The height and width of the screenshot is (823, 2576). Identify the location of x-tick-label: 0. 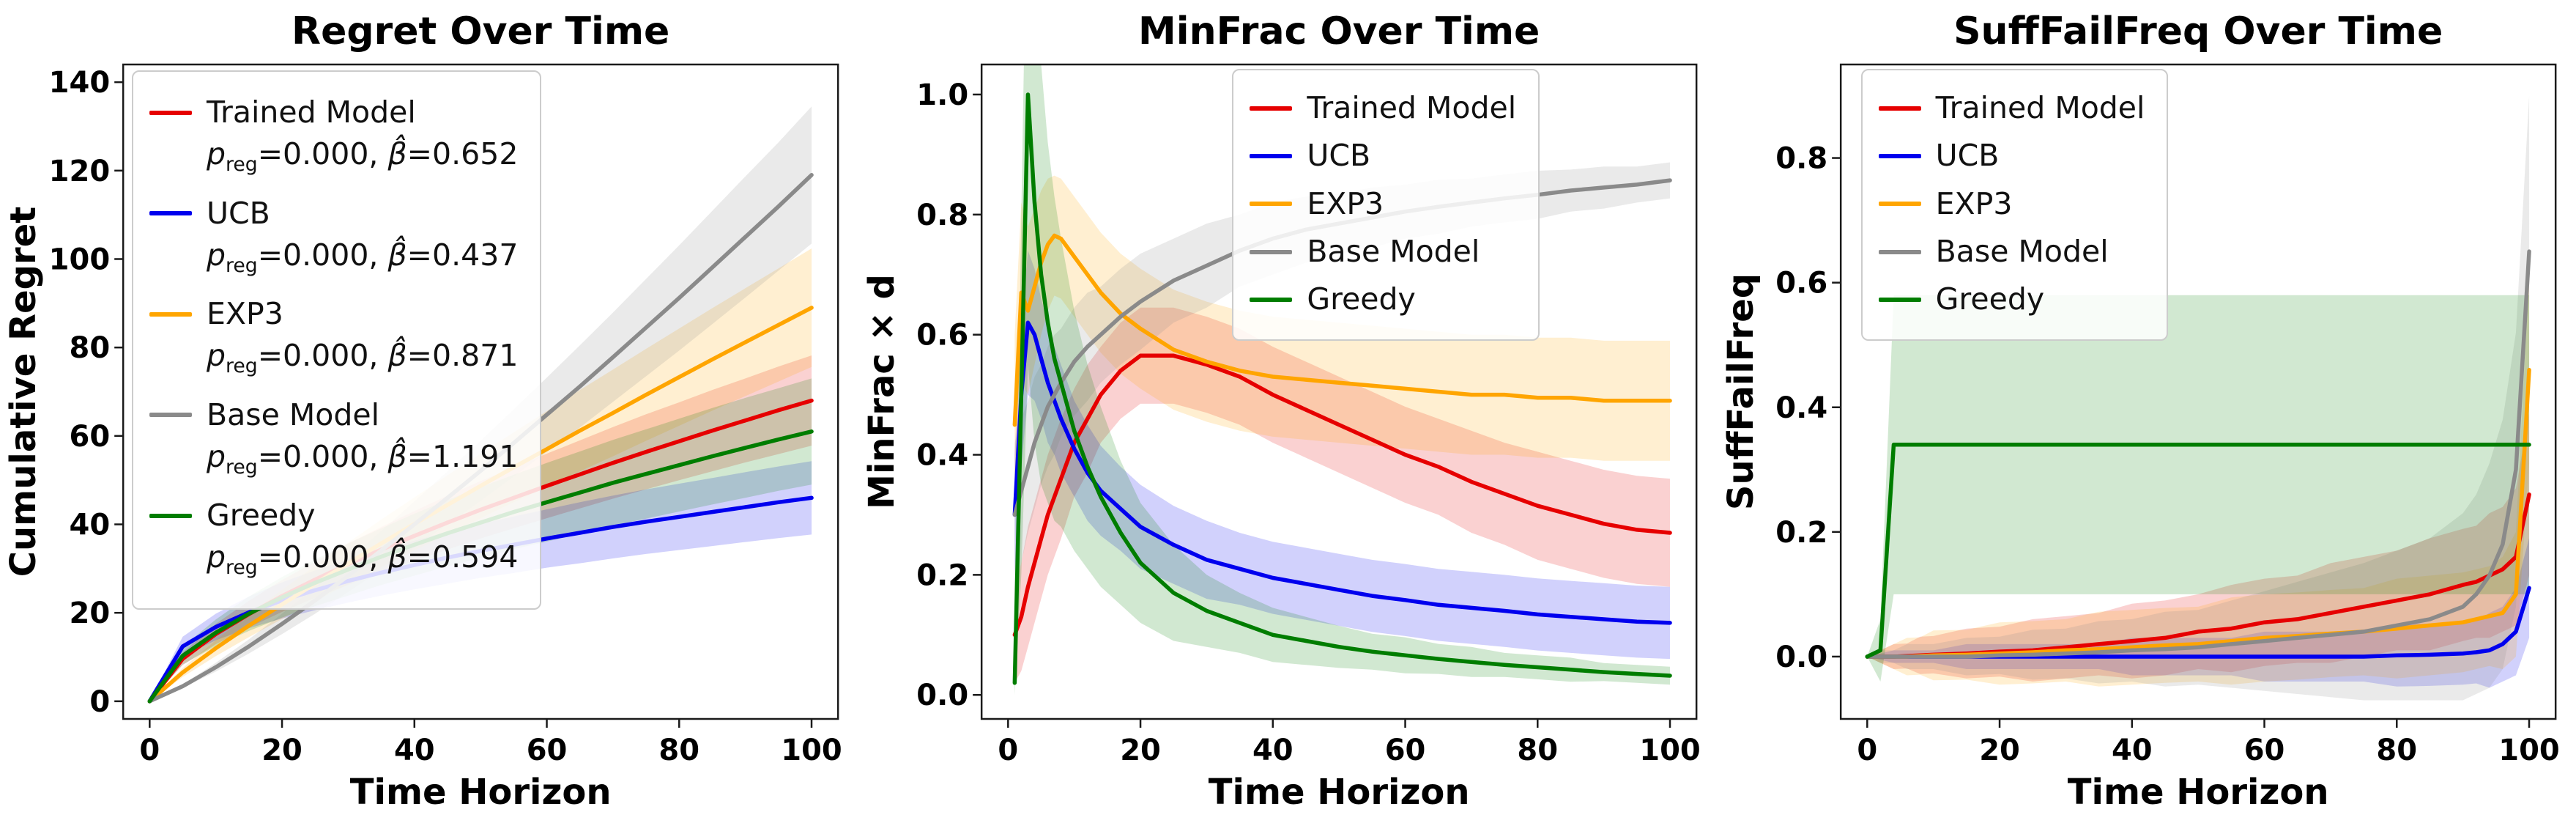
(1008, 751).